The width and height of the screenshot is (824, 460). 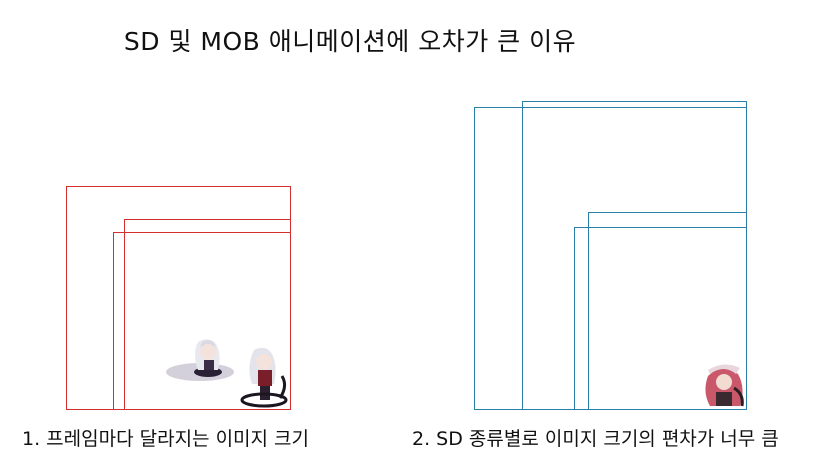 What do you see at coordinates (724, 385) in the screenshot?
I see `sd-character-sprite` at bounding box center [724, 385].